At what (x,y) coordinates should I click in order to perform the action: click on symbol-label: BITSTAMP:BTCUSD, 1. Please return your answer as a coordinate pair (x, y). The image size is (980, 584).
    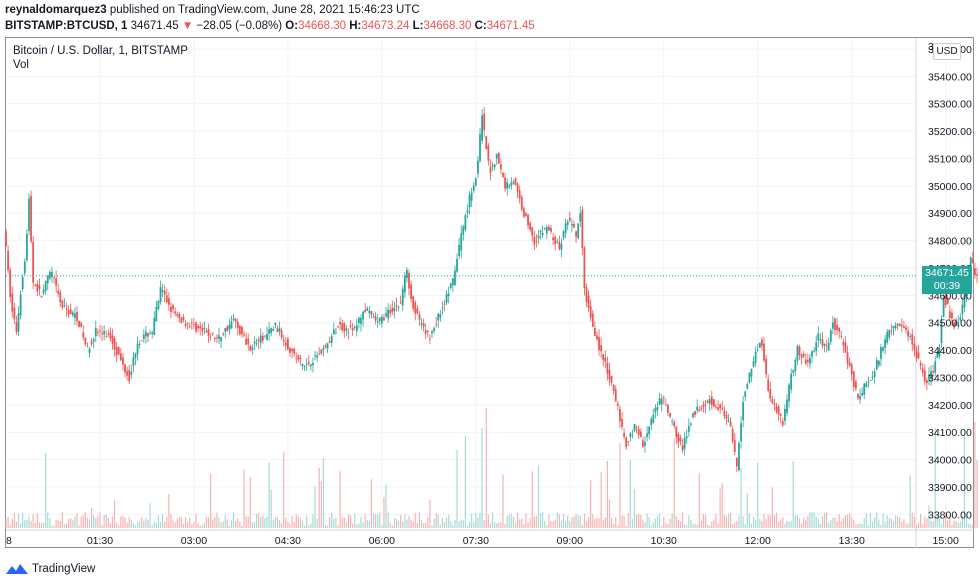
    Looking at the image, I should click on (66, 26).